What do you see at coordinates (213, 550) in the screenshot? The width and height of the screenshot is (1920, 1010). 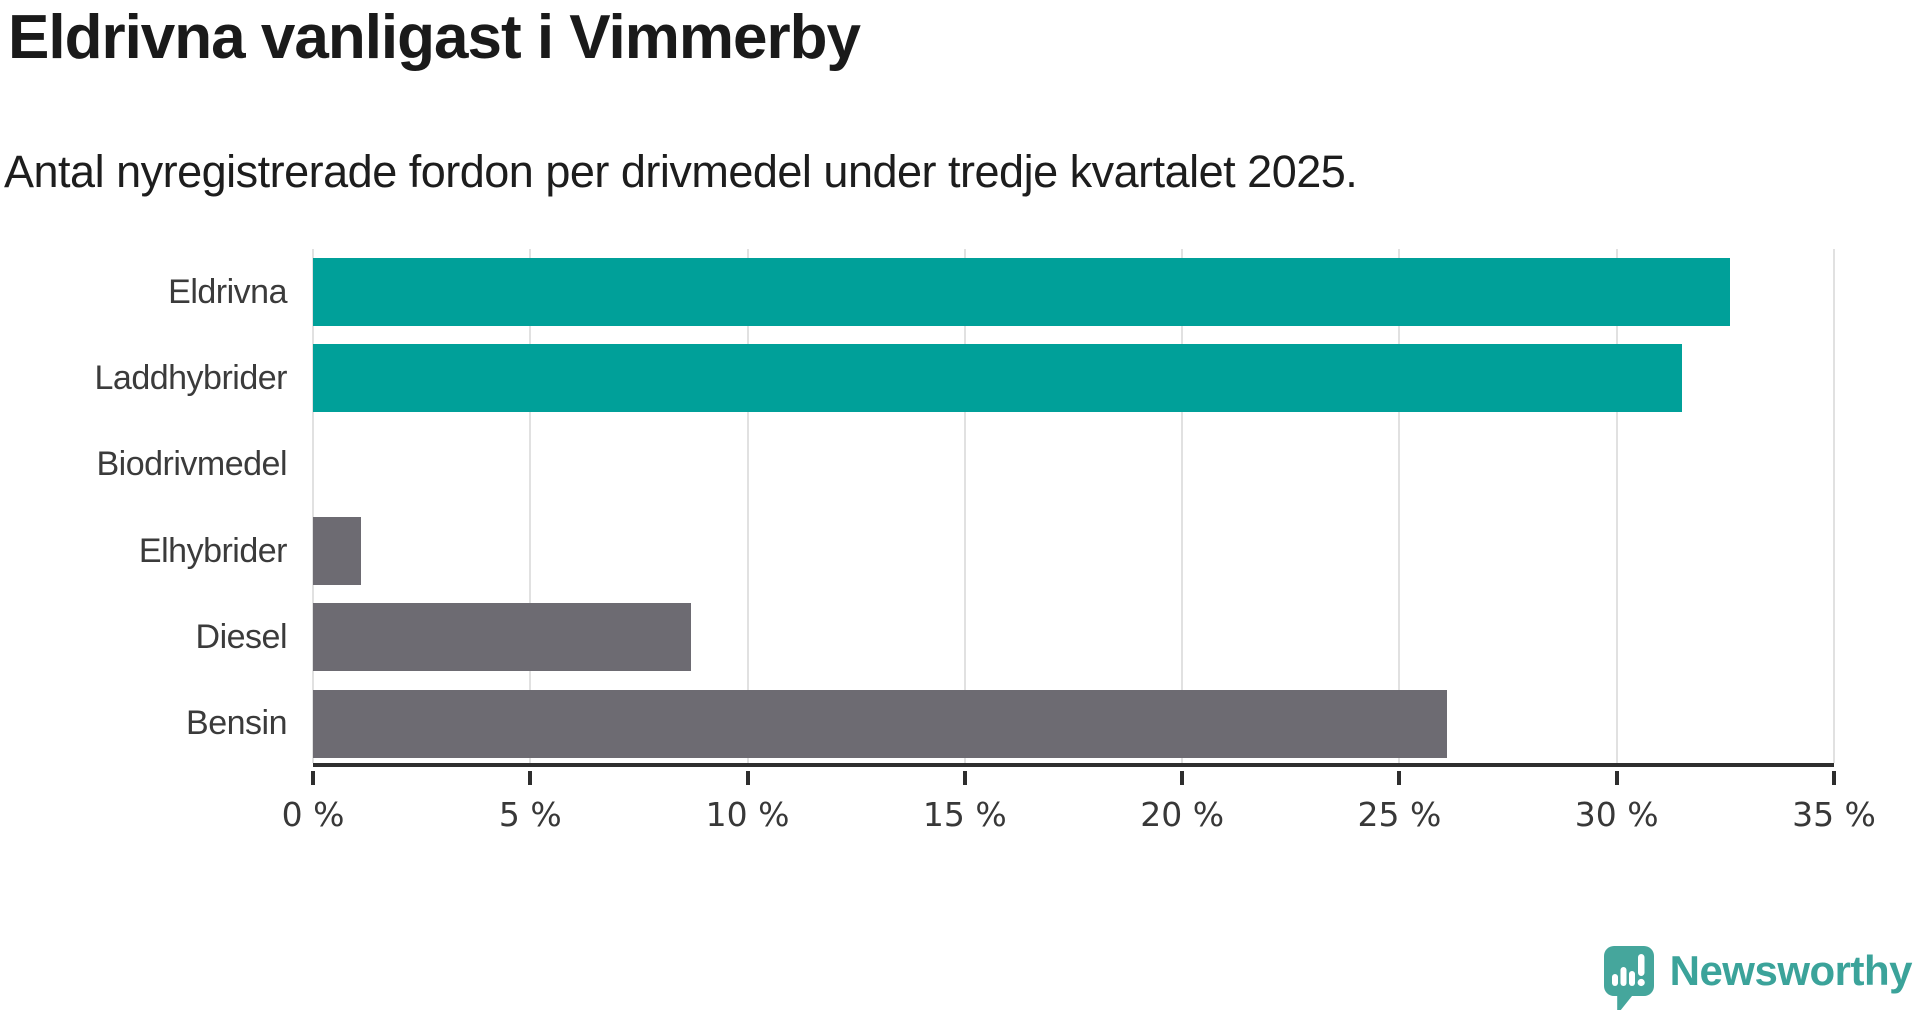 I see `category-label: Elhybrider` at bounding box center [213, 550].